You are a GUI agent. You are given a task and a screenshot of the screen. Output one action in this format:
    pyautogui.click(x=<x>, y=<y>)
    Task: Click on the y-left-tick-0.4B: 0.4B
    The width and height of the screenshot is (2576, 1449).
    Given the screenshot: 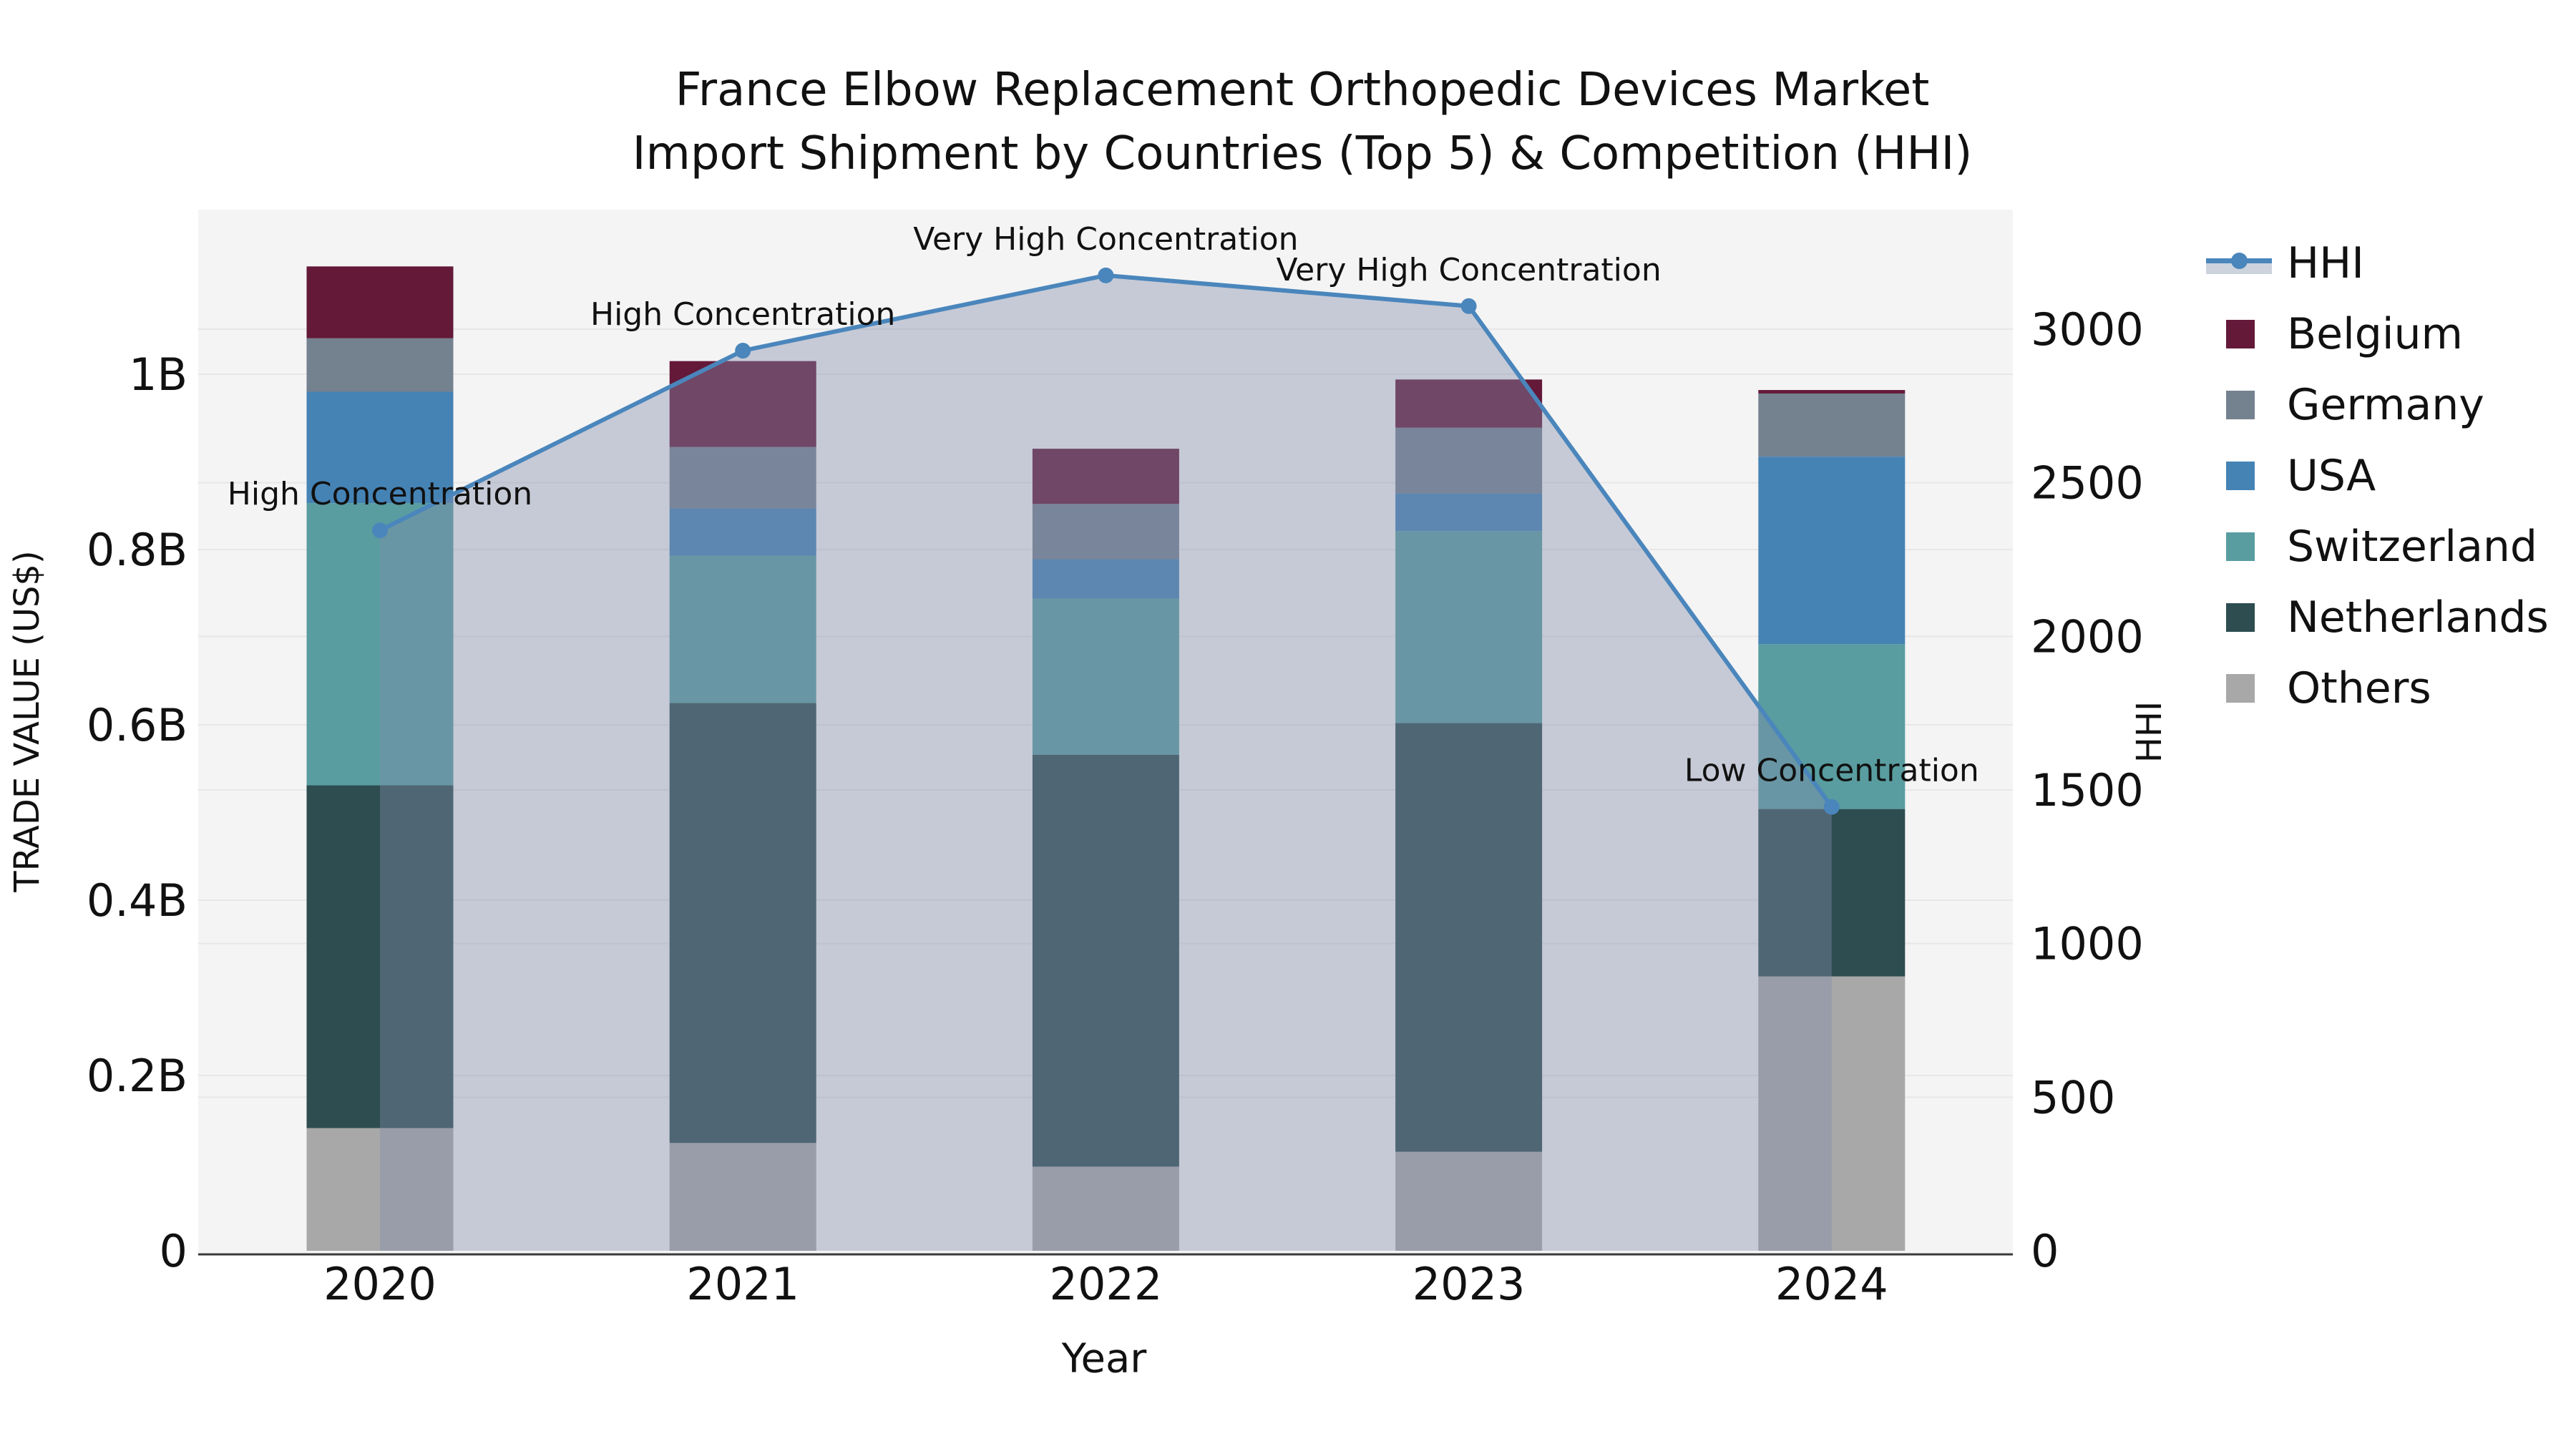 What is the action you would take?
    pyautogui.click(x=137, y=900)
    